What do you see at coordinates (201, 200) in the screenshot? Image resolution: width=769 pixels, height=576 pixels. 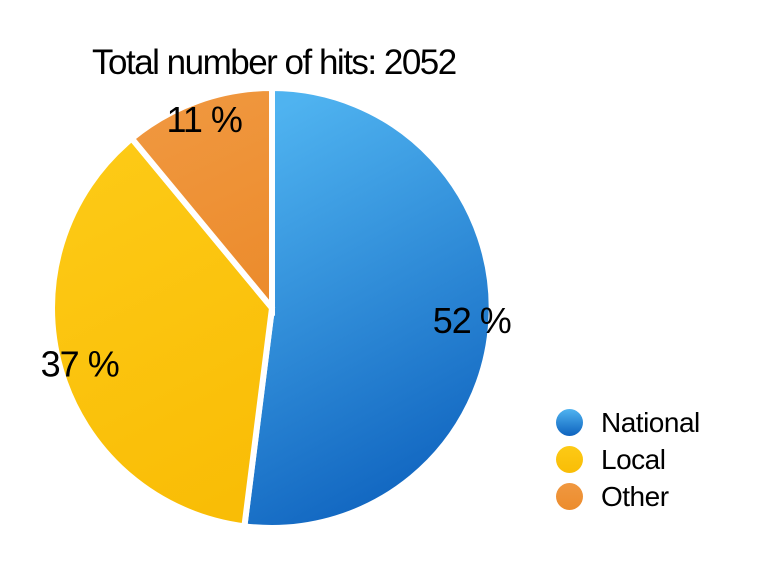 I see `pie-slice-other` at bounding box center [201, 200].